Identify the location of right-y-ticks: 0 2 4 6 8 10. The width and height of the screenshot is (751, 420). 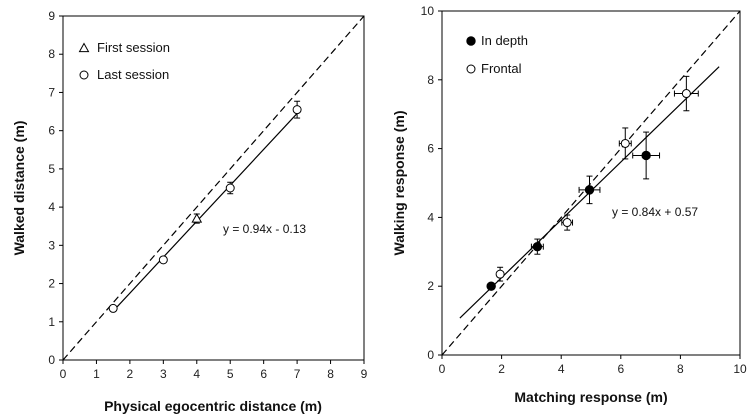
(431, 183).